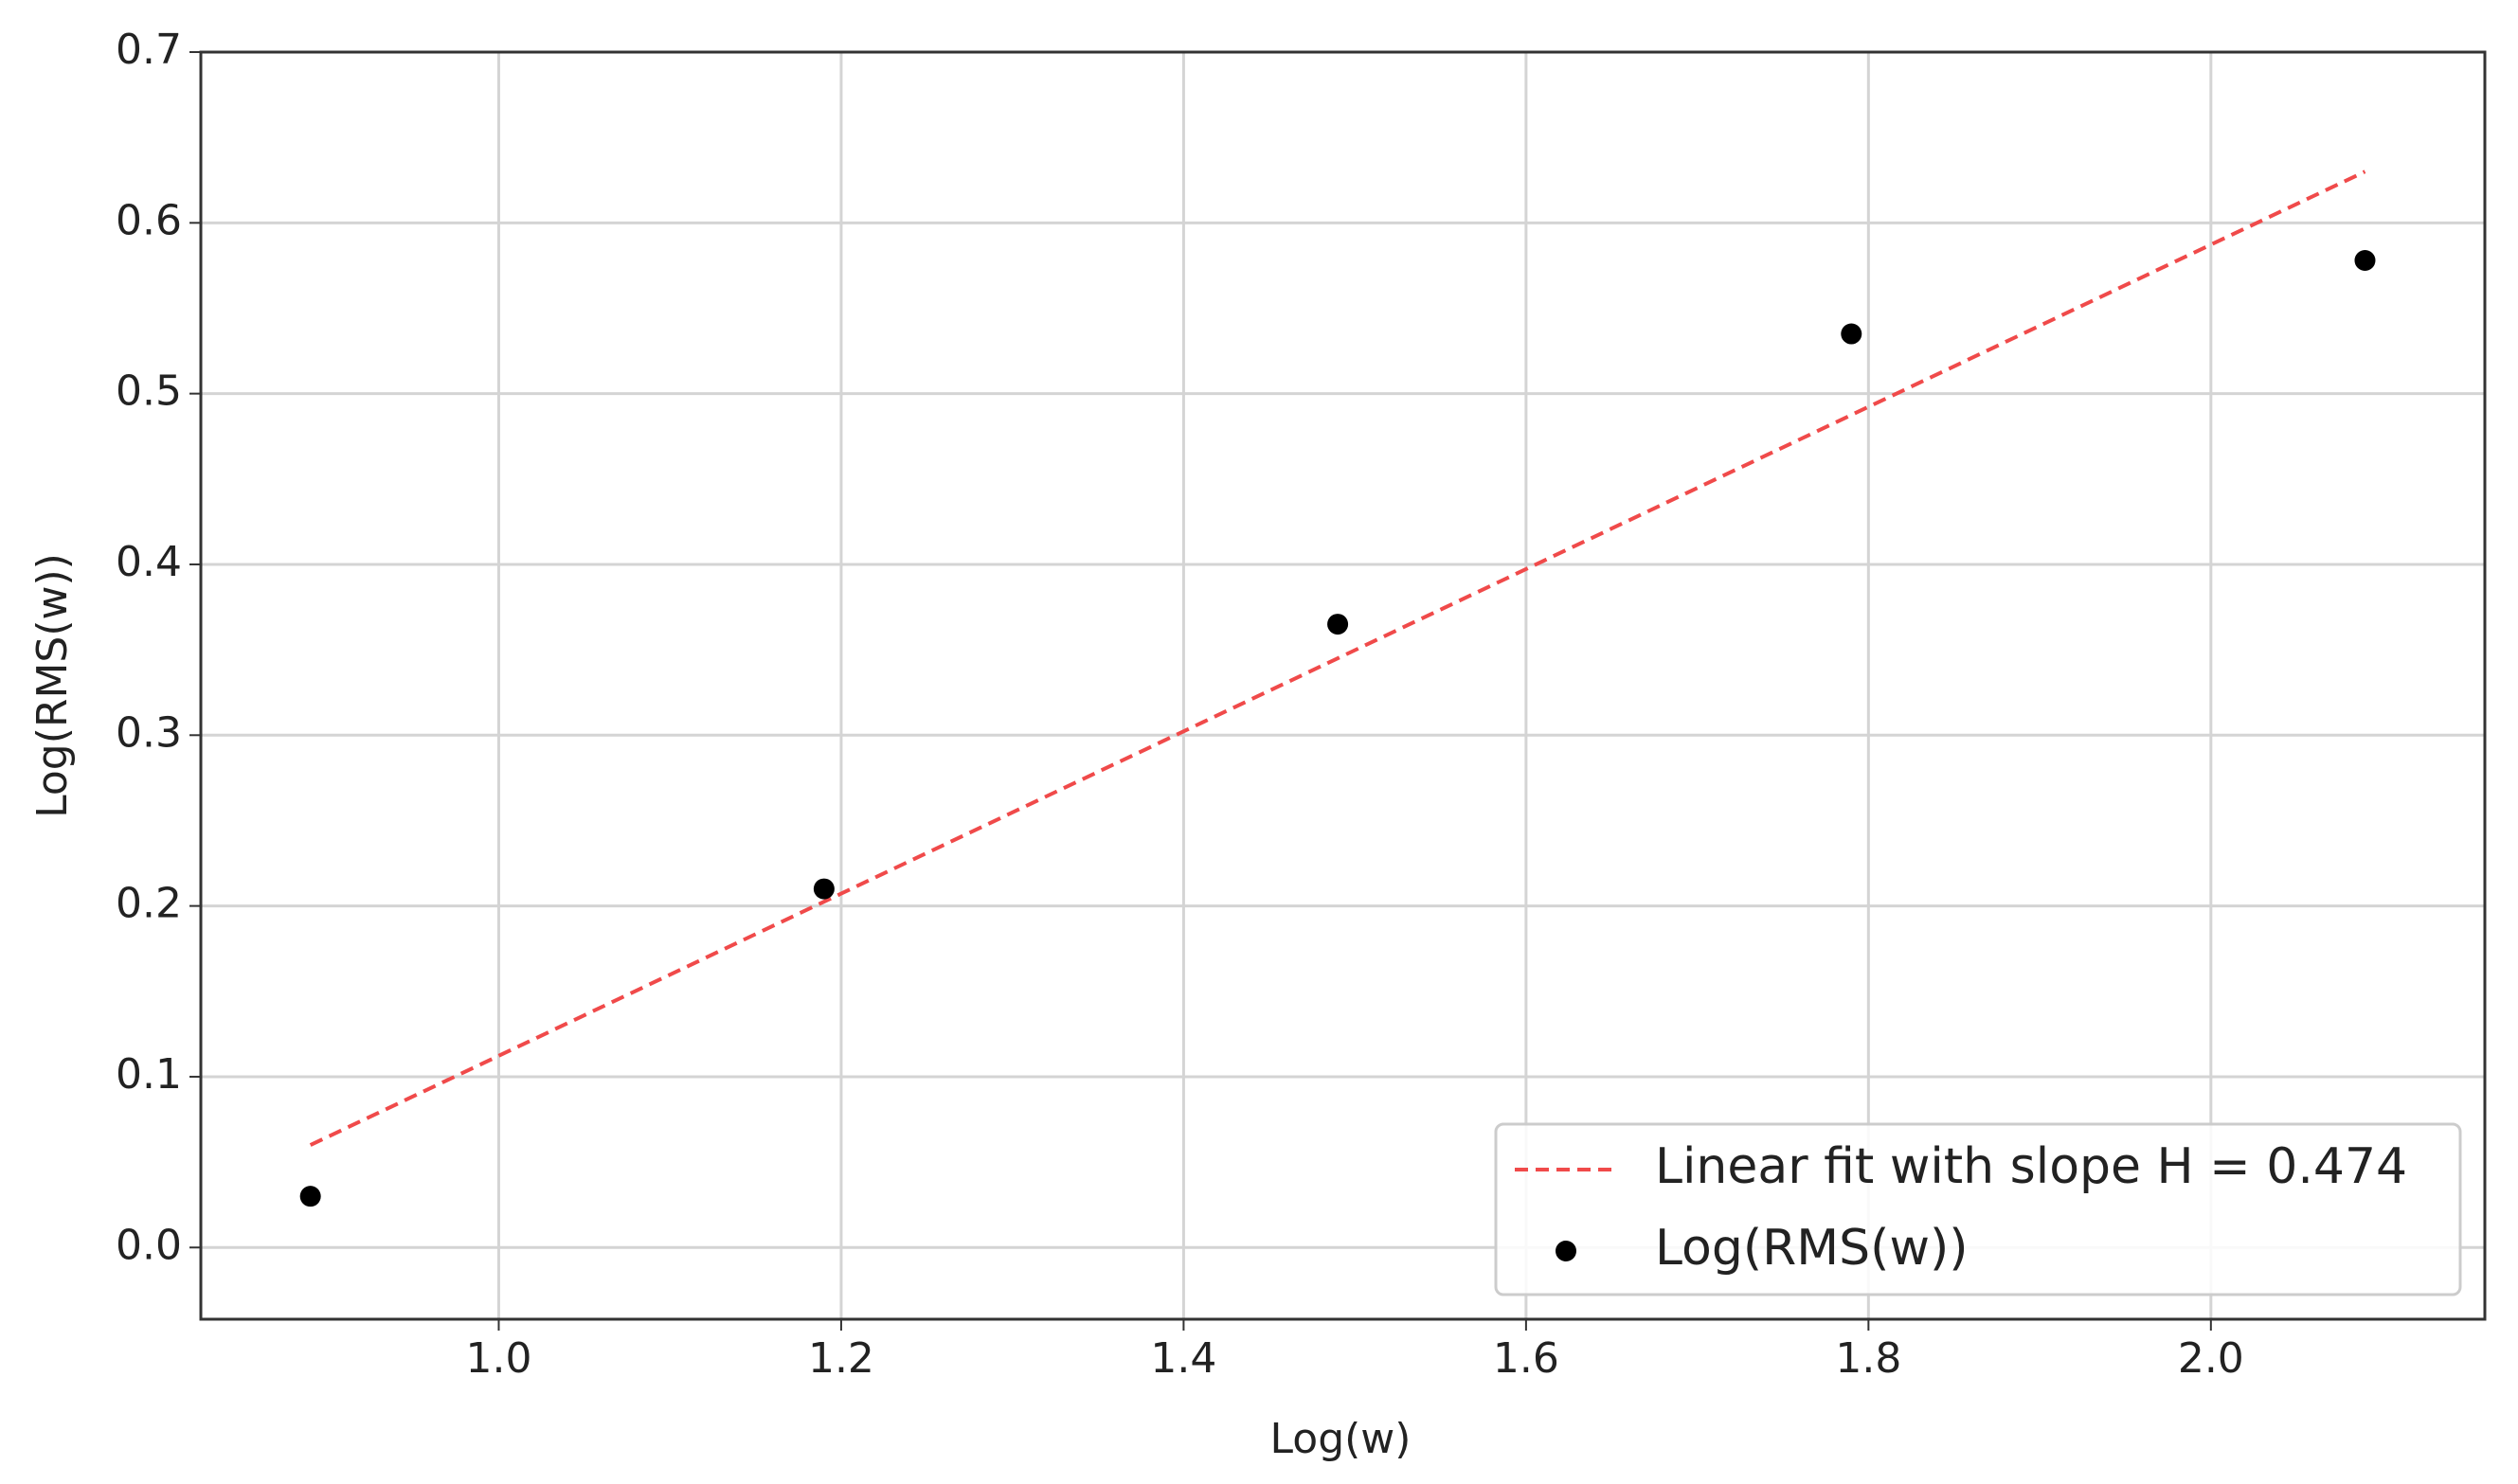 The height and width of the screenshot is (1484, 2518). Describe the element at coordinates (2211, 1358) in the screenshot. I see `x-tick-label: 2.0` at that location.